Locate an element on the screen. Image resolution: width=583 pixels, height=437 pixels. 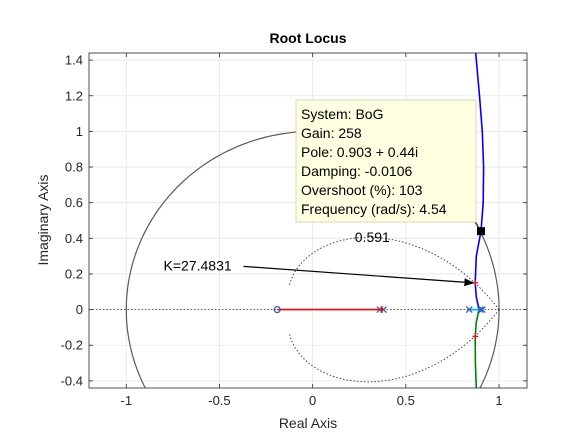
data-tip-box is located at coordinates (386, 161).